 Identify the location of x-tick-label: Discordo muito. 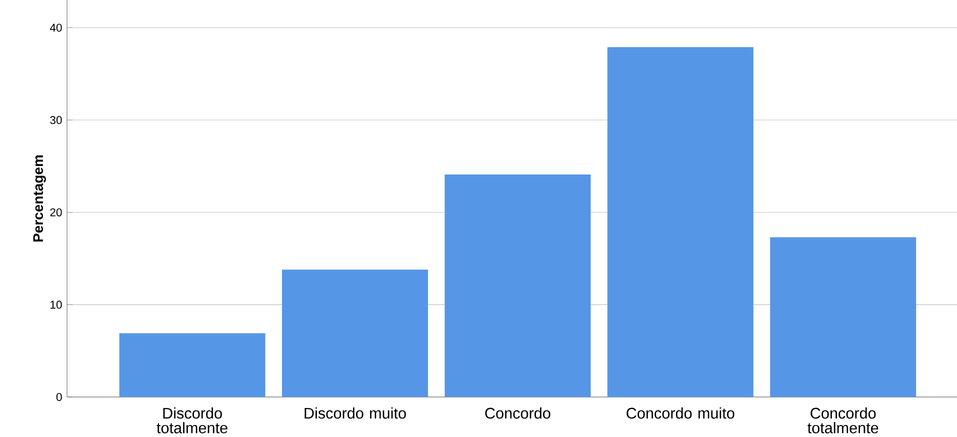
(355, 413).